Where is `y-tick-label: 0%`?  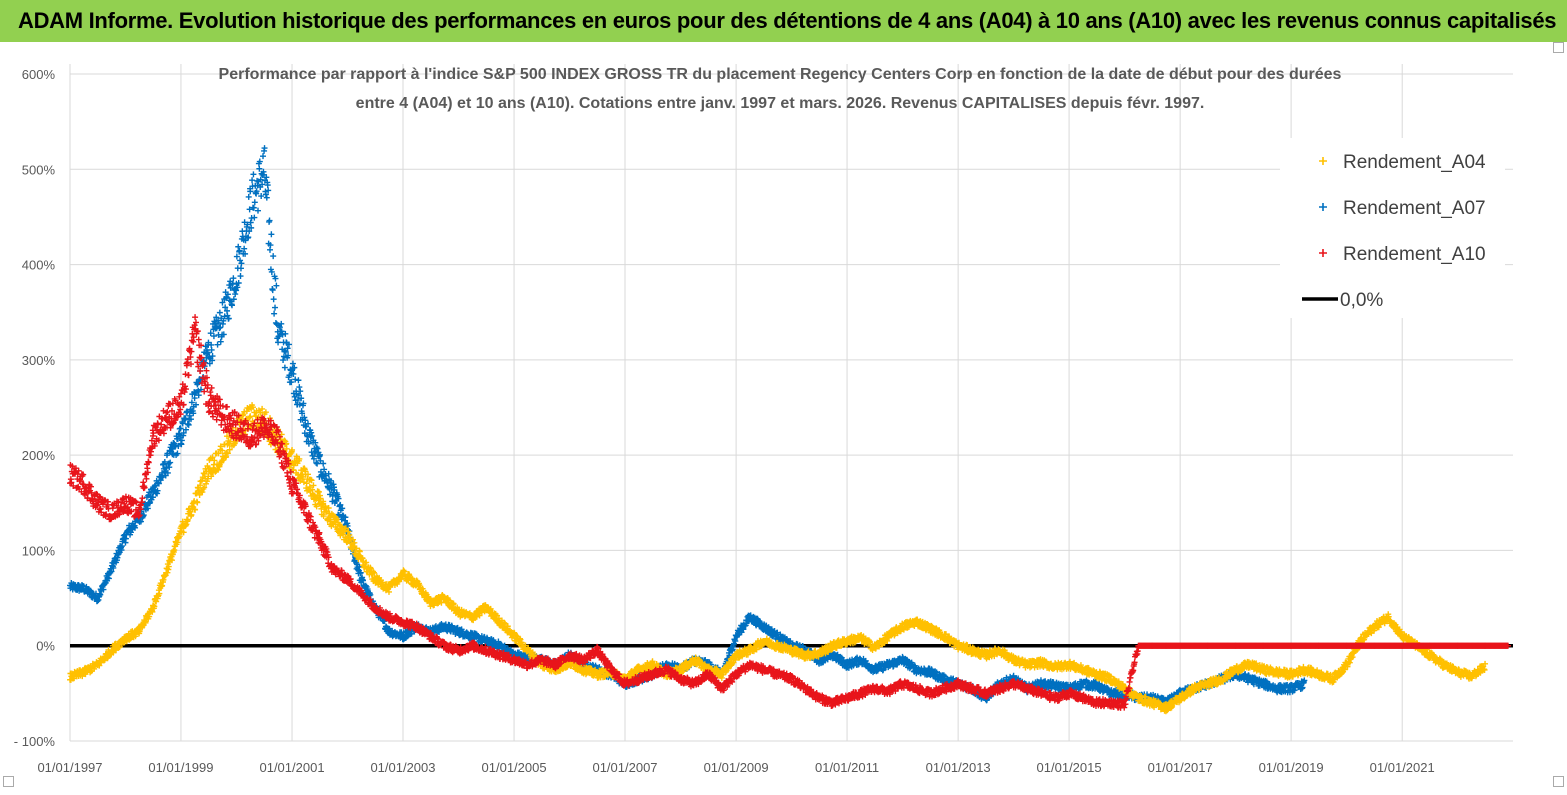
y-tick-label: 0% is located at coordinates (45, 646).